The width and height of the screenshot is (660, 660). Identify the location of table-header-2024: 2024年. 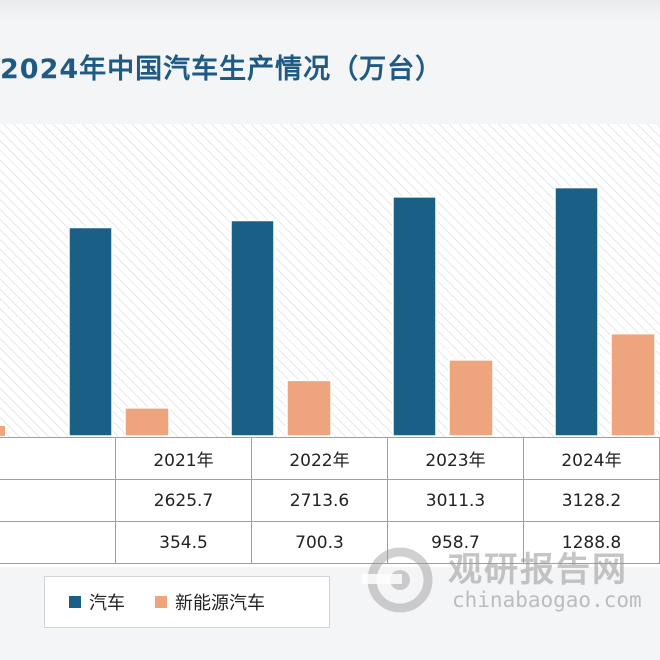
(591, 458).